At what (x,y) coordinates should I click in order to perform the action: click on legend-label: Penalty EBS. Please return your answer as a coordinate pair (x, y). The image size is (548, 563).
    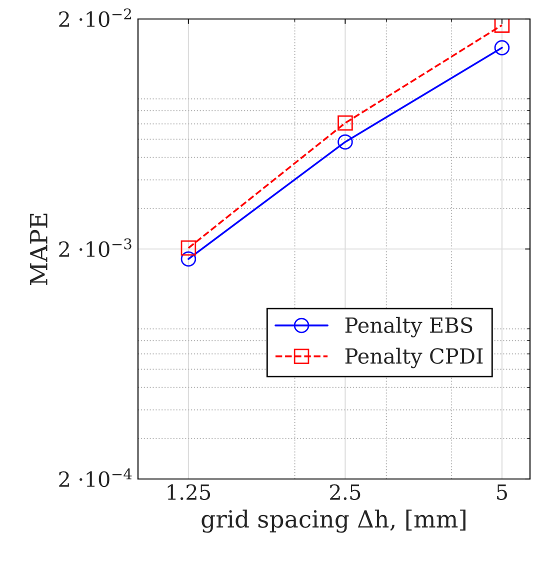
    Looking at the image, I should click on (408, 327).